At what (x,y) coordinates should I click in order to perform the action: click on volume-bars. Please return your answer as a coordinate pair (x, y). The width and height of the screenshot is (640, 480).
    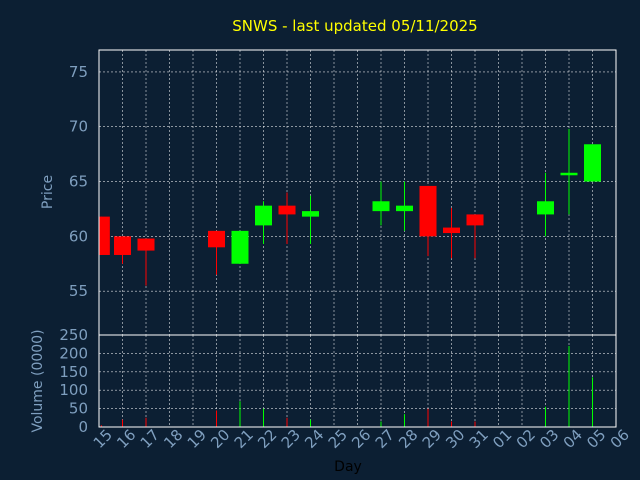
    Looking at the image, I should click on (346, 386).